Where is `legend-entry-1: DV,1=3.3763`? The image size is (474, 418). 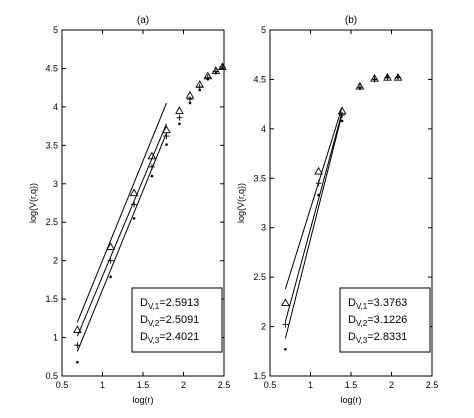 legend-entry-1: DV,1=3.3763 is located at coordinates (377, 304).